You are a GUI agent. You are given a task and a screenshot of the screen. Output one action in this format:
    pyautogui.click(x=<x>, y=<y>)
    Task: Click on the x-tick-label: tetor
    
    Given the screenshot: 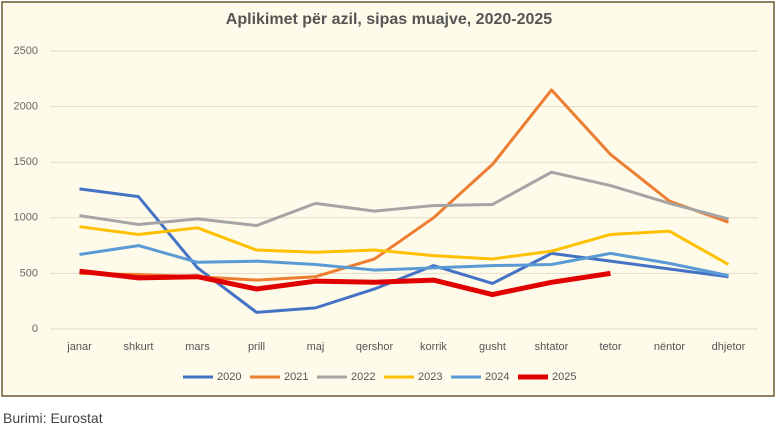 What is the action you would take?
    pyautogui.click(x=610, y=347)
    